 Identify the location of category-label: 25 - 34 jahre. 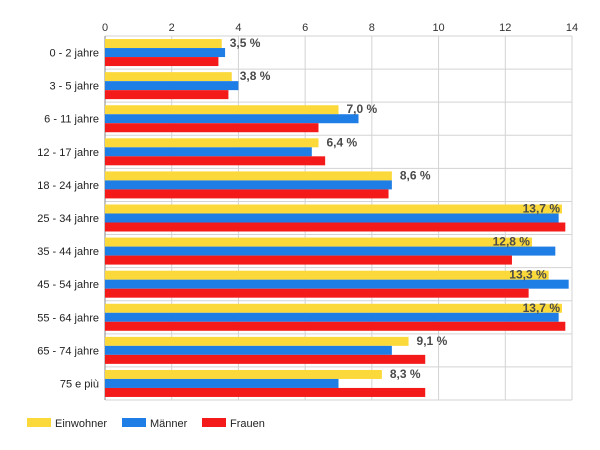
(68, 219).